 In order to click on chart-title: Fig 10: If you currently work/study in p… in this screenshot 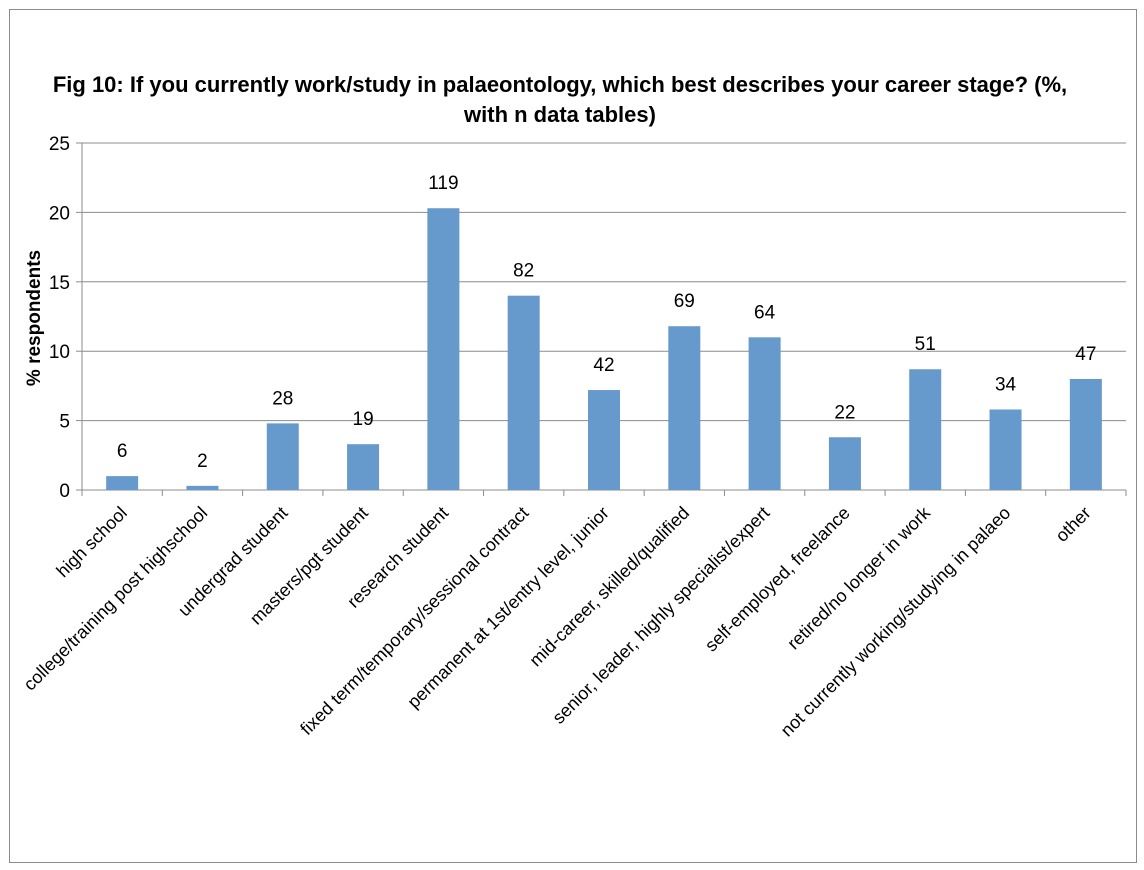, I will do `click(560, 99)`.